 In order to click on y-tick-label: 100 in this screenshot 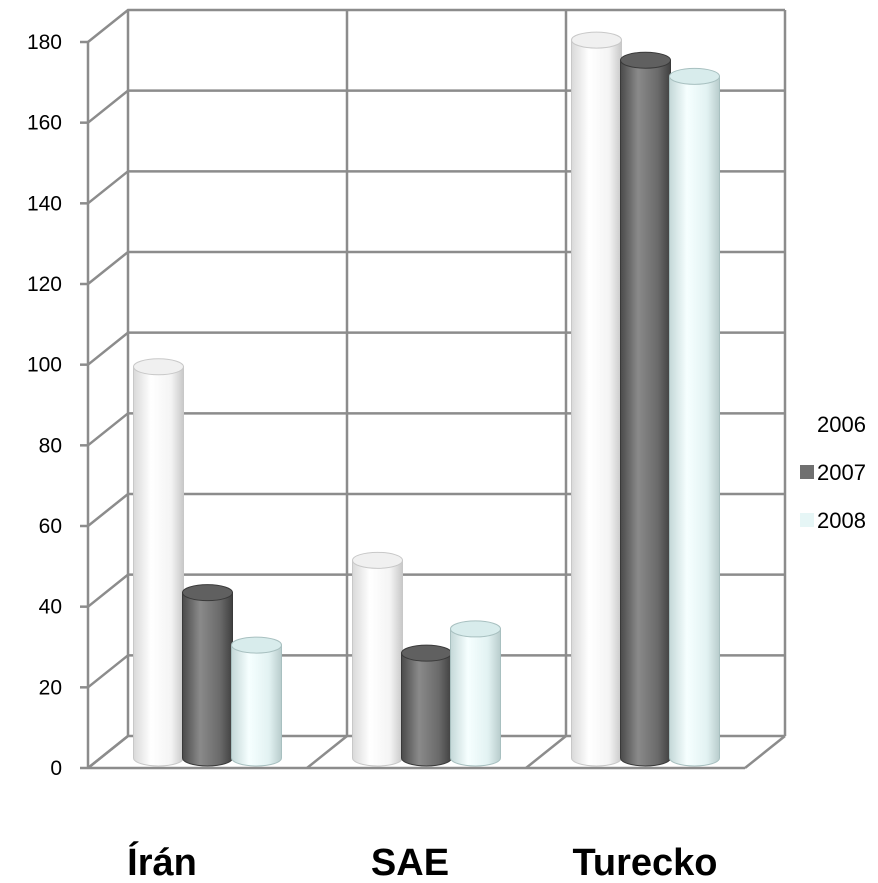, I will do `click(44, 365)`.